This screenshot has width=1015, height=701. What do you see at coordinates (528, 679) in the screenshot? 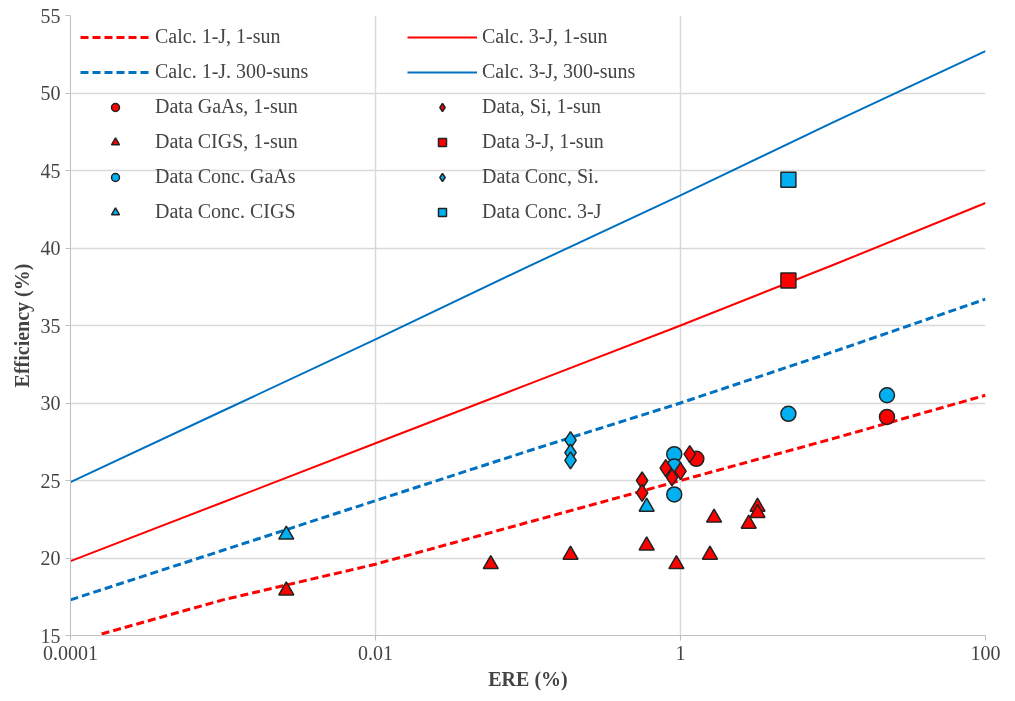
I see `x-axis-title: ERE (%)` at bounding box center [528, 679].